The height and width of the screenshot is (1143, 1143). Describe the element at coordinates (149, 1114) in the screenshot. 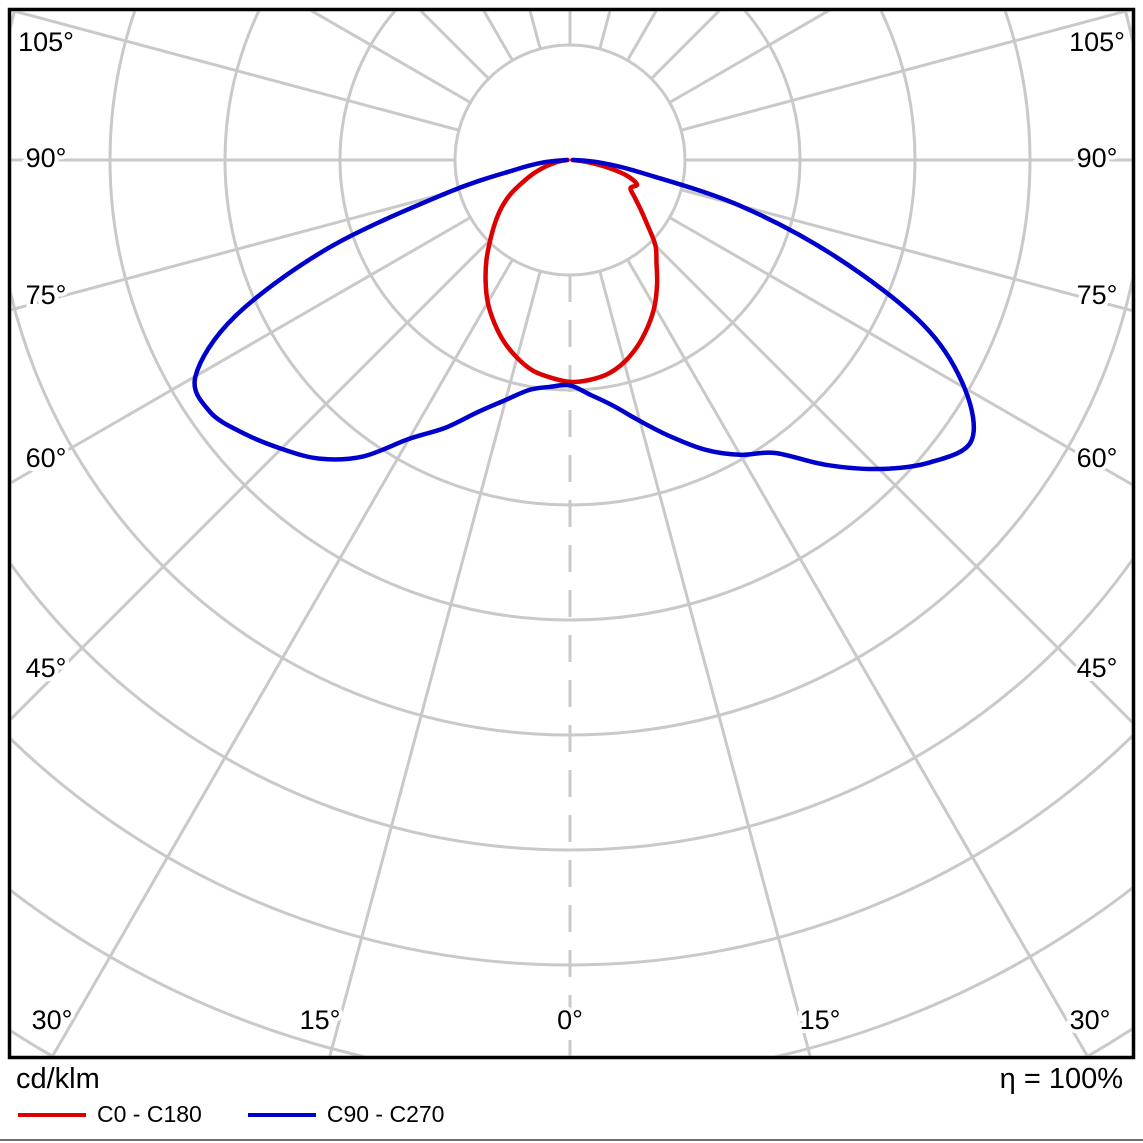

I see `legend-label-c0-c180: C0 - C180` at that location.